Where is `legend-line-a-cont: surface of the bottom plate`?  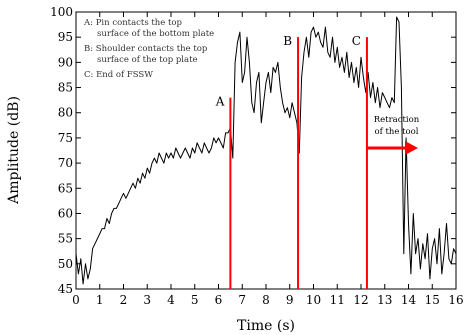
legend-line-a-cont: surface of the bottom plate is located at coordinates (155, 34).